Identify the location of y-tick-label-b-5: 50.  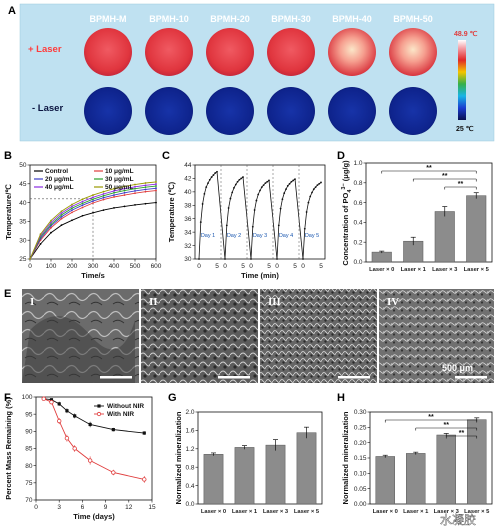
(23, 165).